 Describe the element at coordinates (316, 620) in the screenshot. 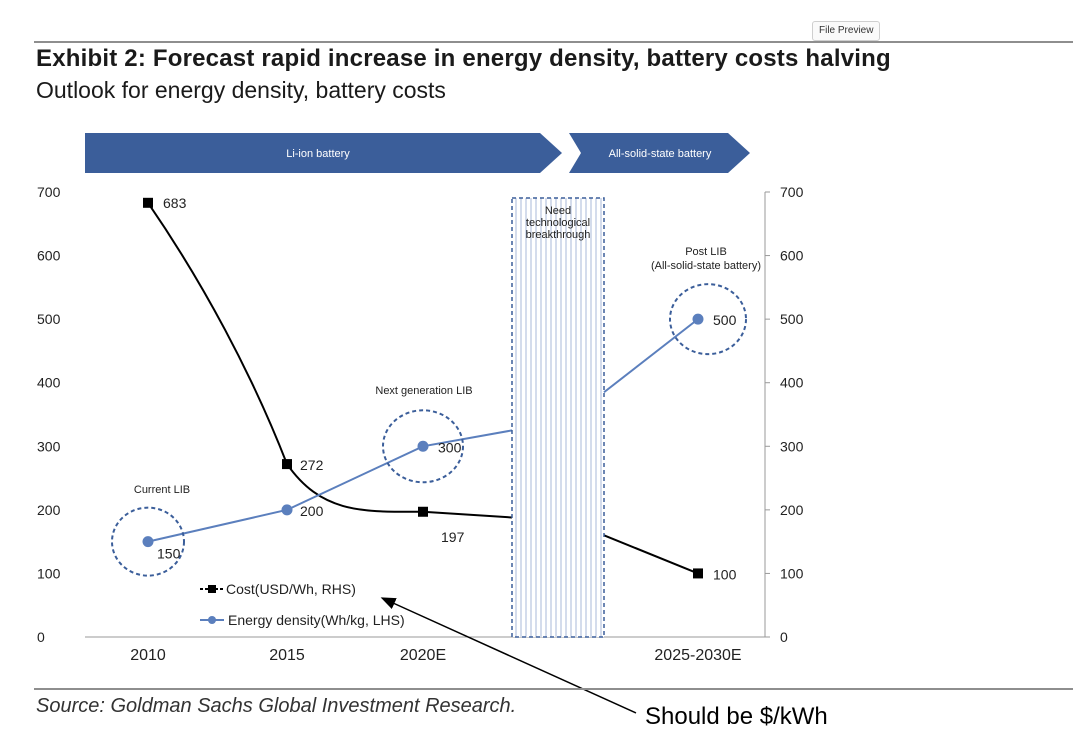

I see `legend-density-label: Energy density(Wh/kg, LHS)` at that location.